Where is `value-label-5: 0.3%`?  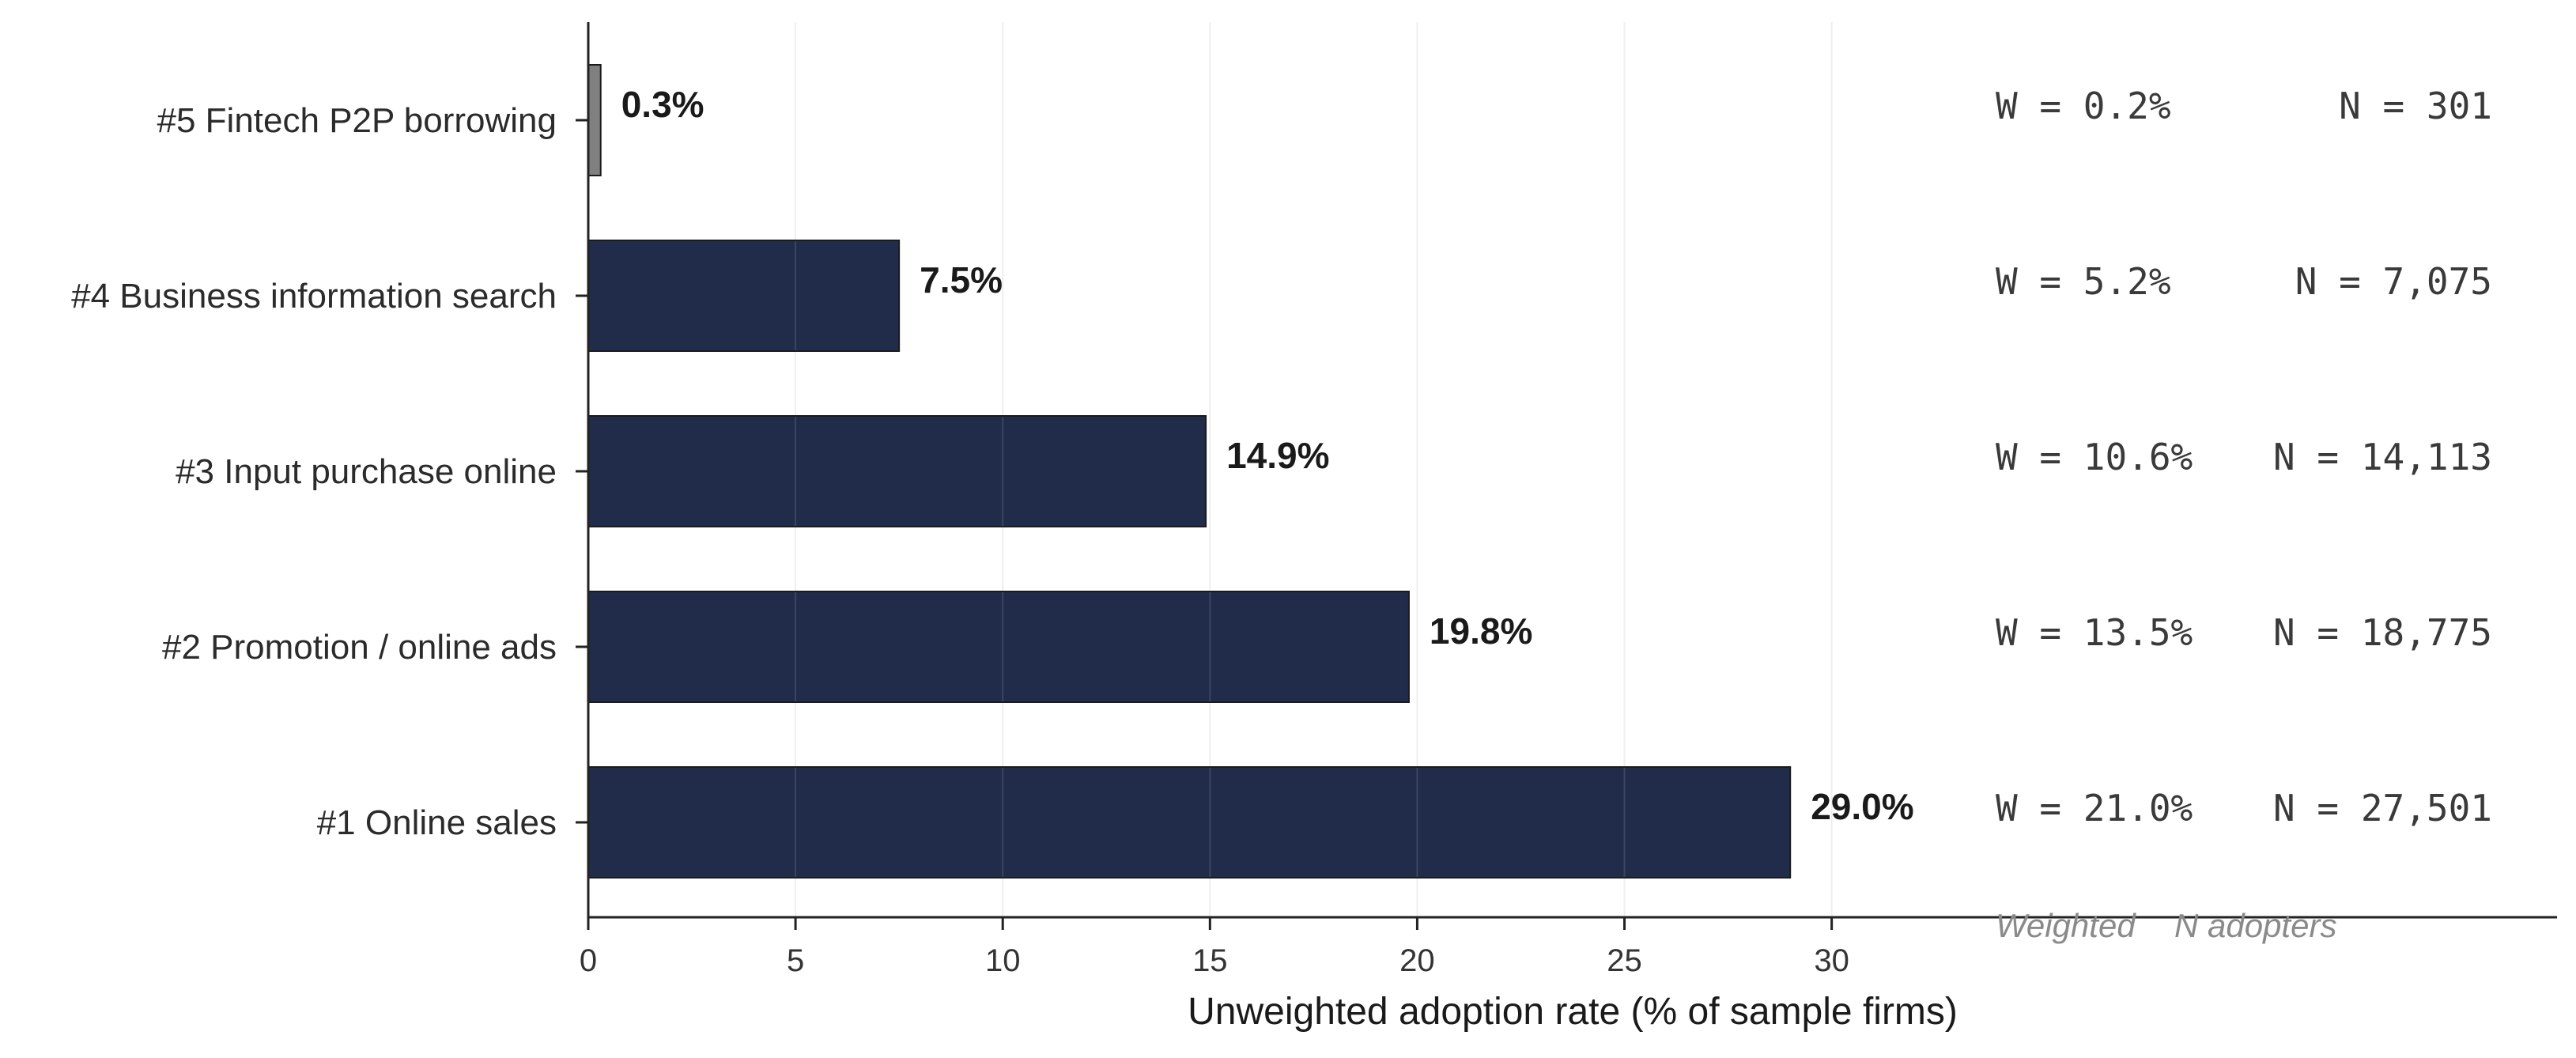 value-label-5: 0.3% is located at coordinates (662, 105).